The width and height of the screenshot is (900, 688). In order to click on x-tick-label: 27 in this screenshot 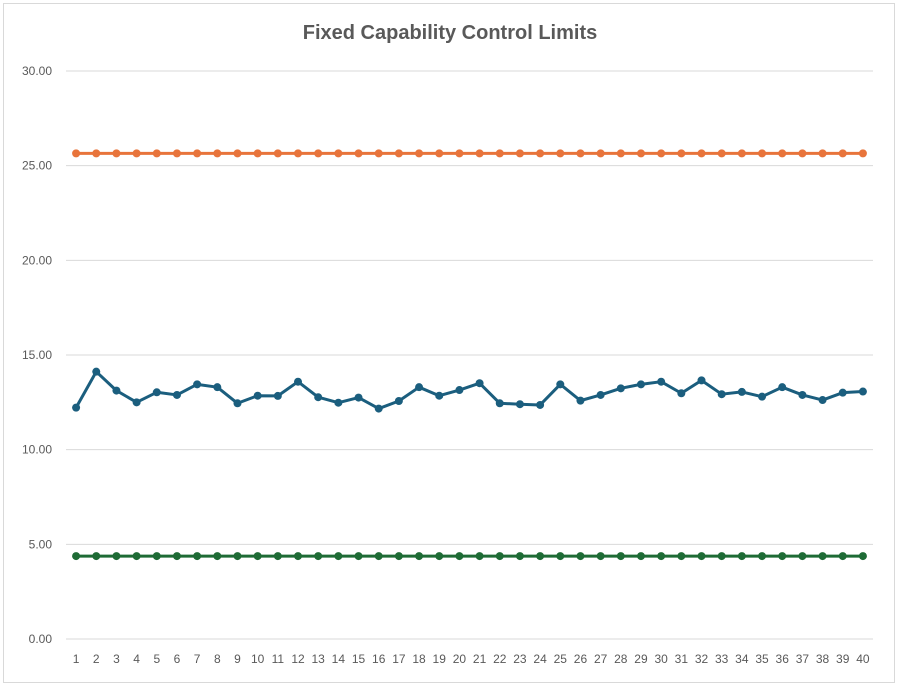, I will do `click(601, 659)`.